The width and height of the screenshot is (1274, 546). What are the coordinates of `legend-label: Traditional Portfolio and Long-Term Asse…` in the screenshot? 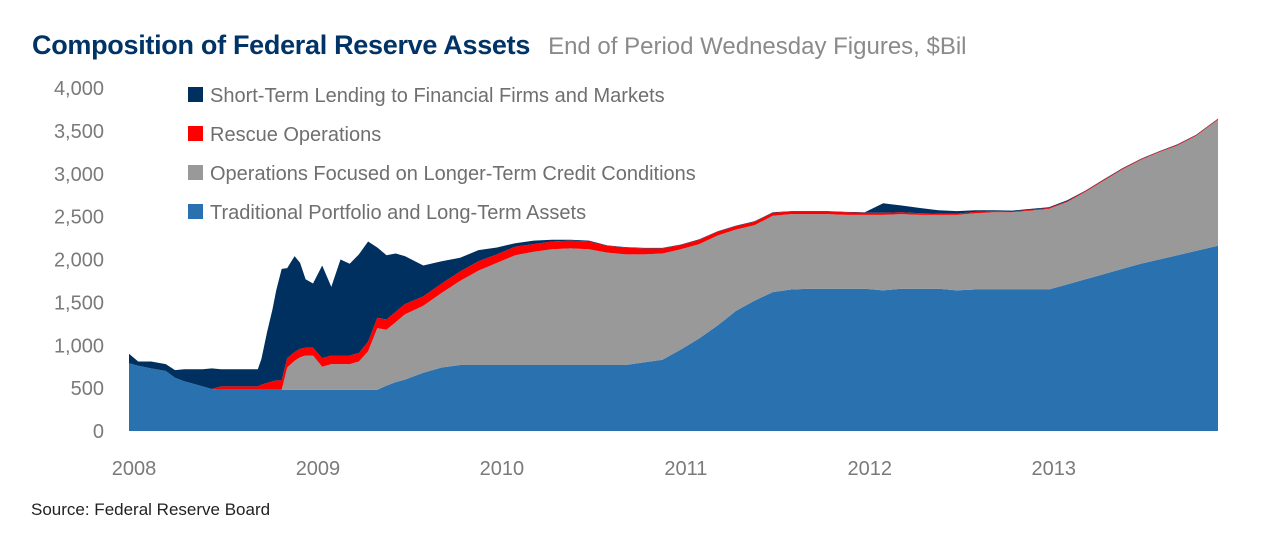 It's located at (398, 213).